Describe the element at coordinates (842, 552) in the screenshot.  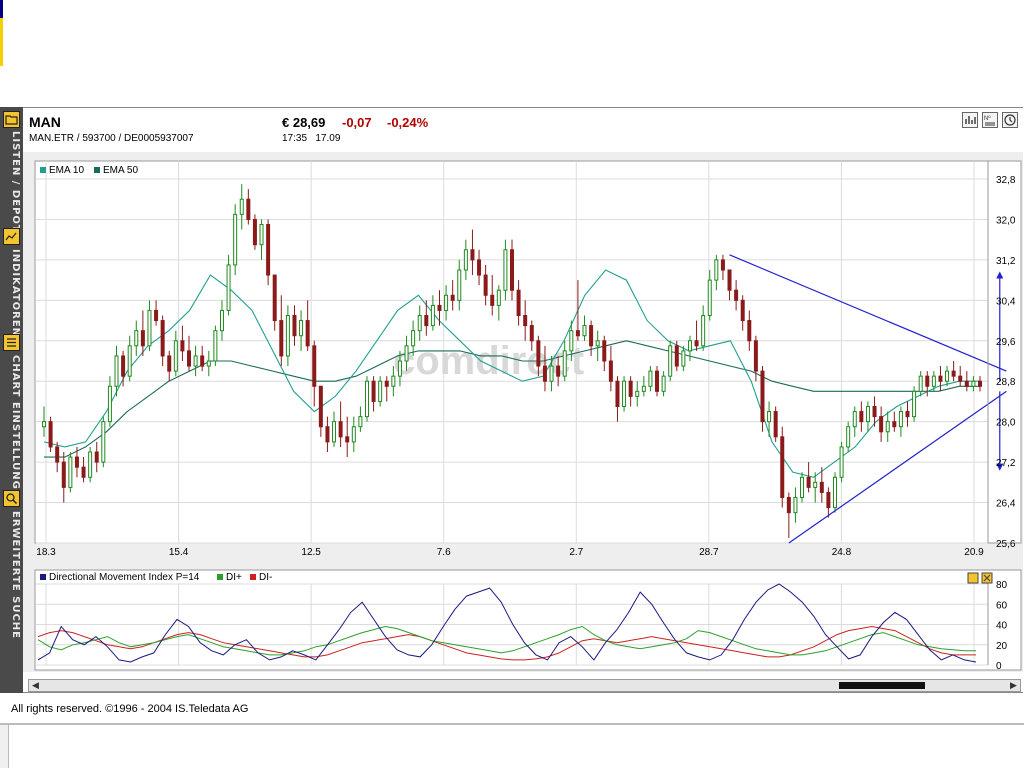
I see `x-tick-label: 24.8` at that location.